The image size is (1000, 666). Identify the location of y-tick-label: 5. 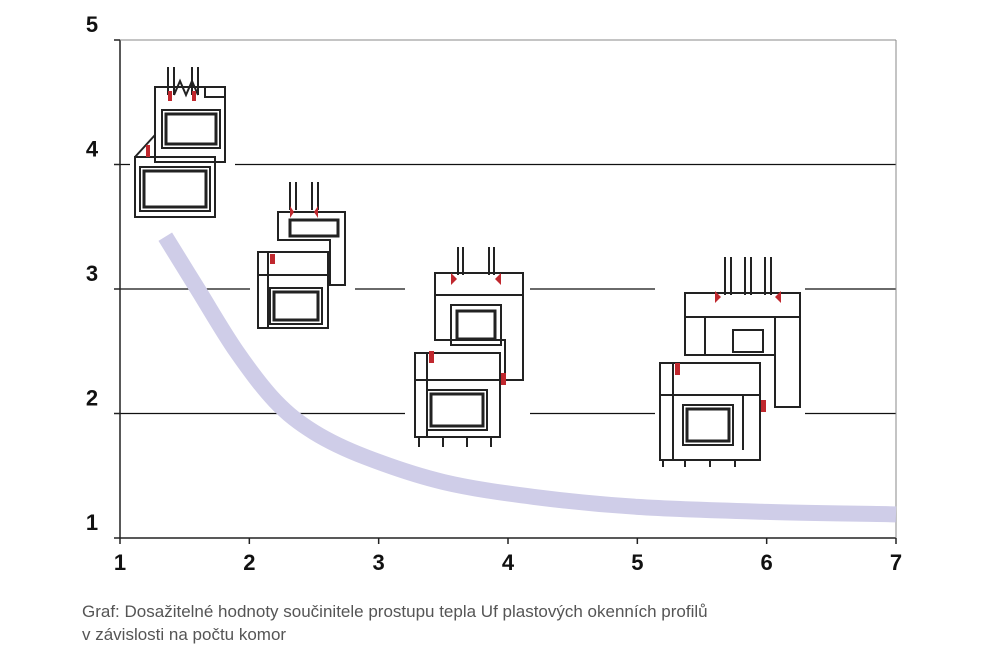
(92, 24).